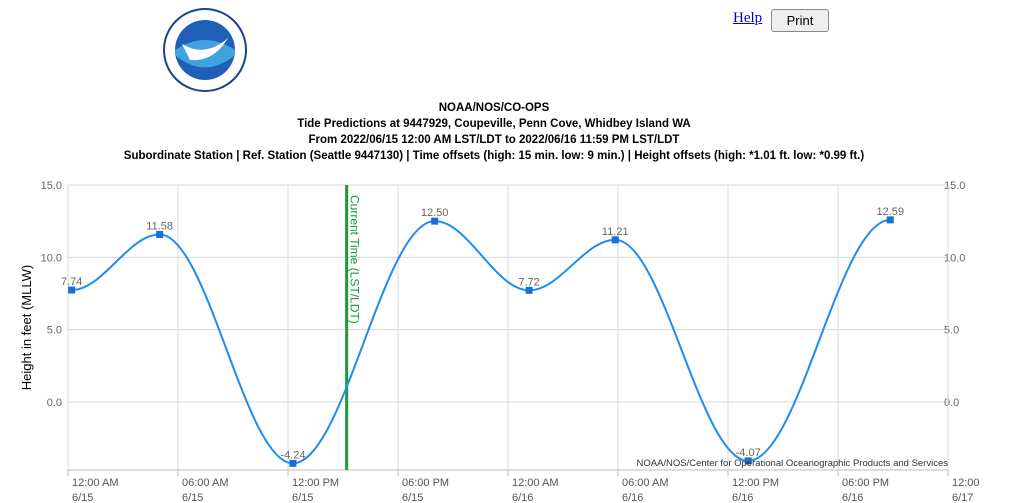  I want to click on data-label: -4.24, so click(292, 455).